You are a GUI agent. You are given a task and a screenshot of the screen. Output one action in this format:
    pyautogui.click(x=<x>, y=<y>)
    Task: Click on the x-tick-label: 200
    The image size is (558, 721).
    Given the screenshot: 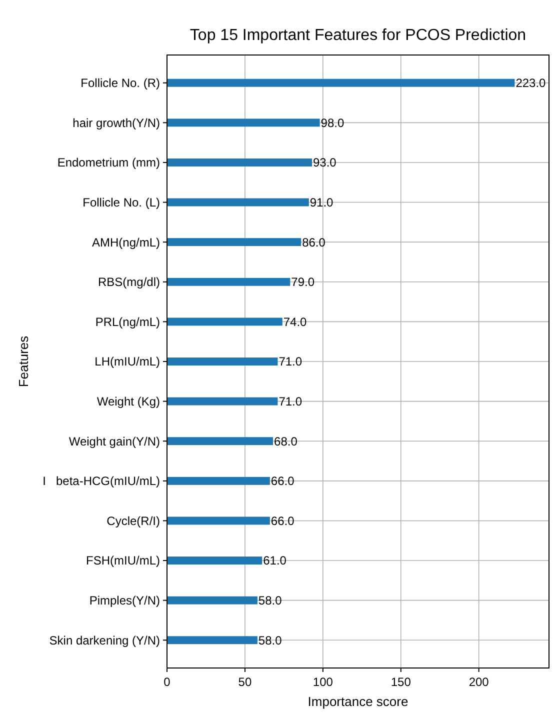 What is the action you would take?
    pyautogui.click(x=479, y=682)
    